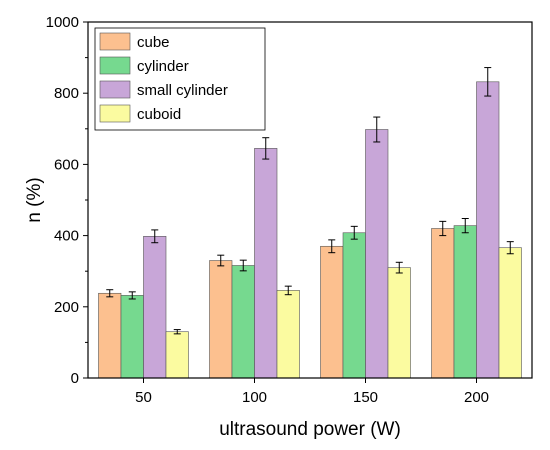 The width and height of the screenshot is (550, 450). I want to click on legend-label-cube: cube, so click(153, 42).